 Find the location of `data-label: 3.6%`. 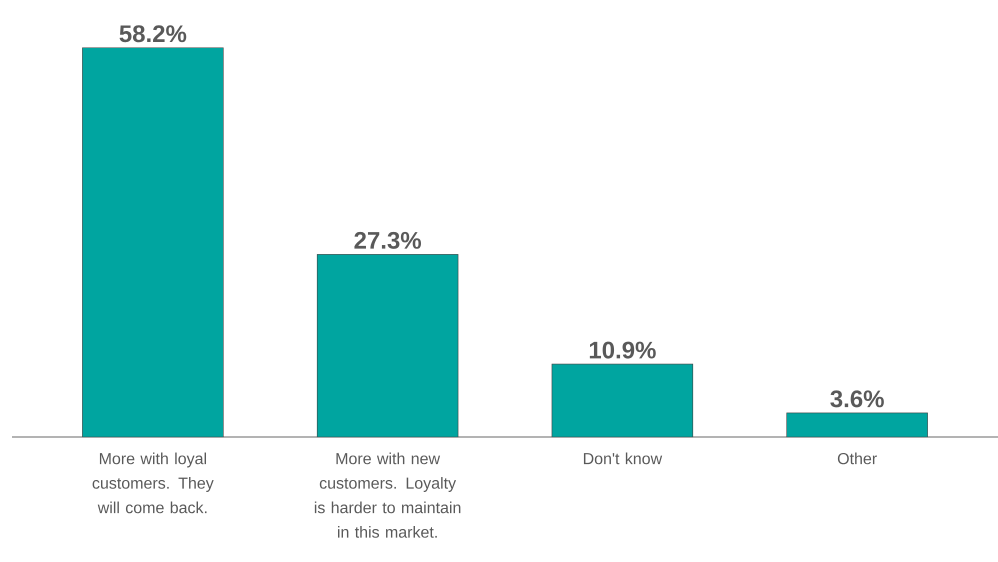

data-label: 3.6% is located at coordinates (857, 399).